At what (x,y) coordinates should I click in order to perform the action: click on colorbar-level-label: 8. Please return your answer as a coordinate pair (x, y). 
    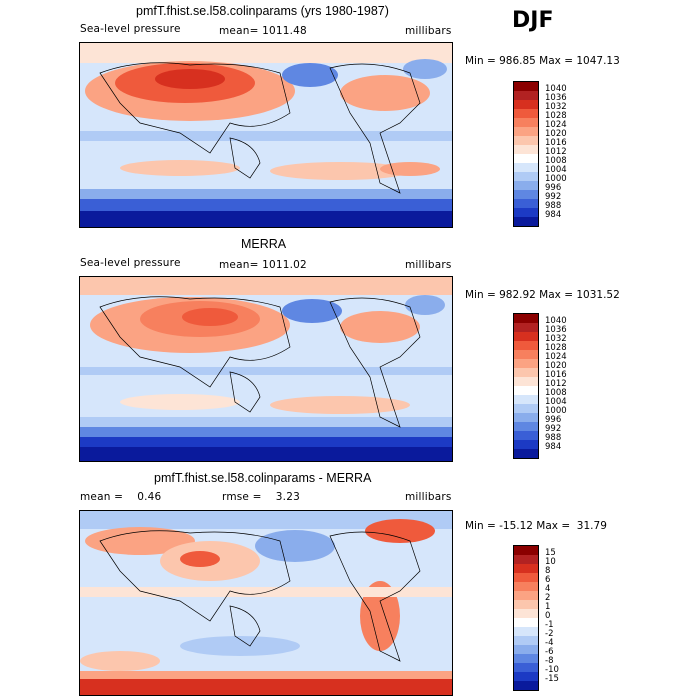
    Looking at the image, I should click on (548, 571).